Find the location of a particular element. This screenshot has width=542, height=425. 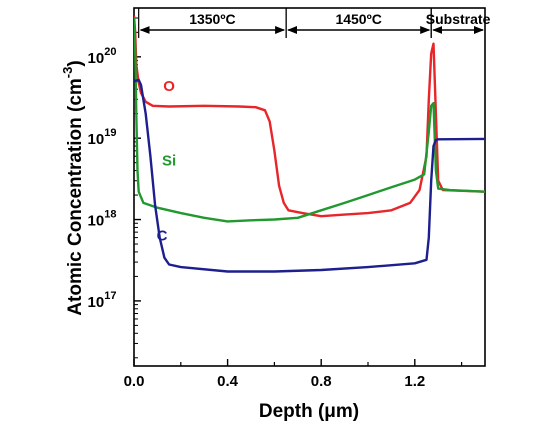

x-tick-label: 0.4 is located at coordinates (228, 381).